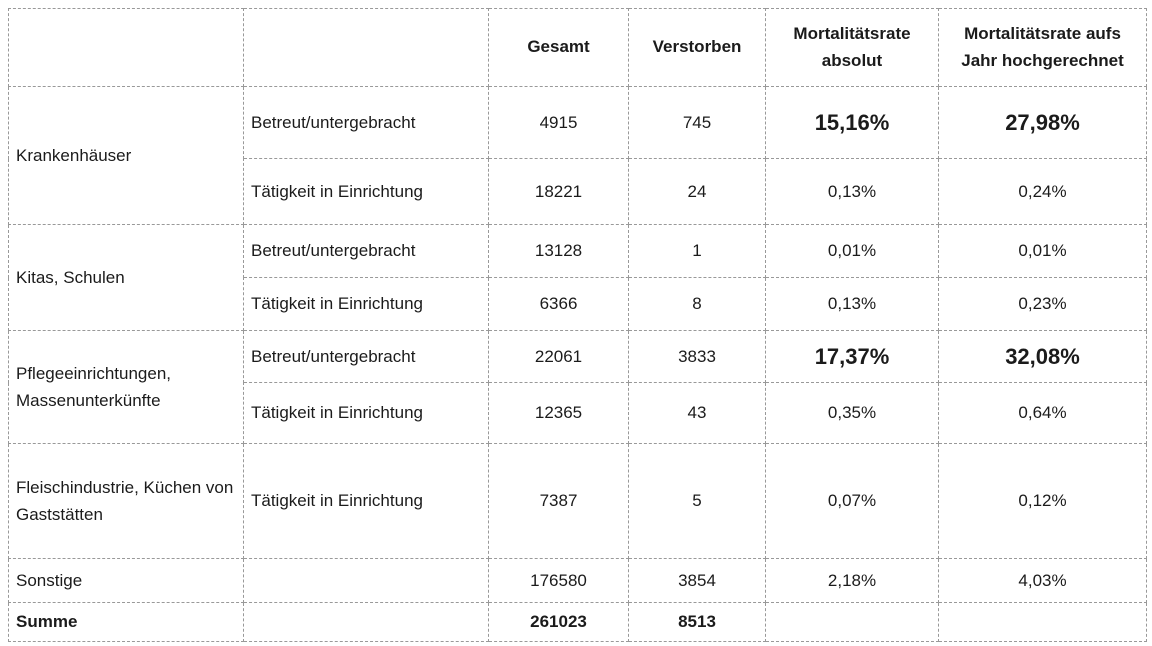 The height and width of the screenshot is (646, 1152). I want to click on verstorben-cell: 8, so click(697, 304).